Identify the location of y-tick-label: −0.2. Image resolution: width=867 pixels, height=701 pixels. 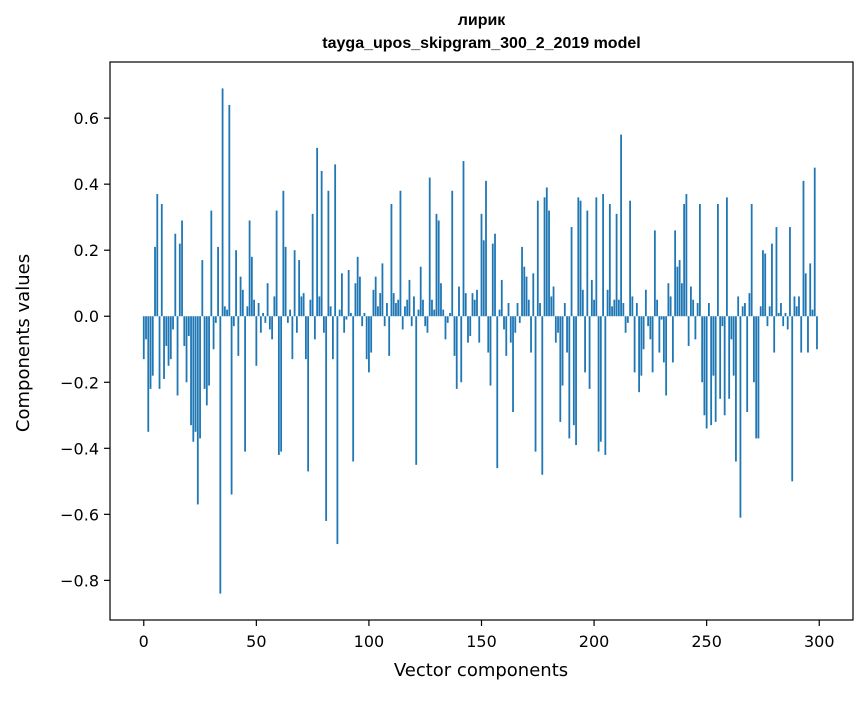
(79, 382).